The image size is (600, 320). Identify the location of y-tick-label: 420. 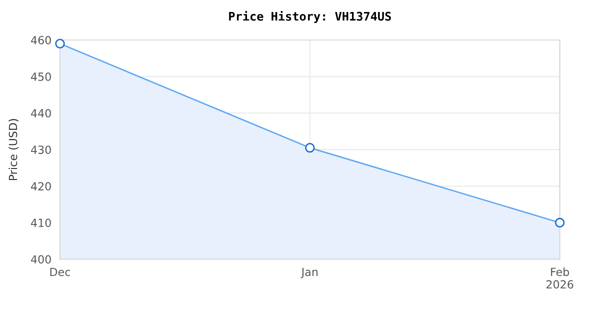
(41, 186).